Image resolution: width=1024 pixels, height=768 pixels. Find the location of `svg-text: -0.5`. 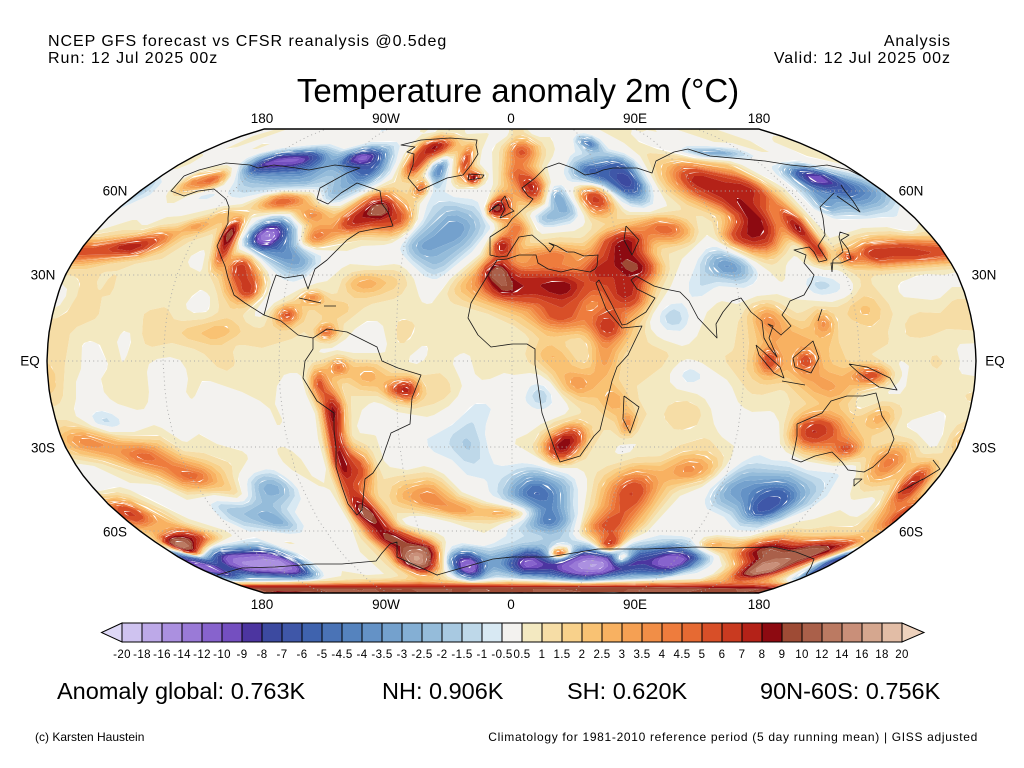

svg-text: -0.5 is located at coordinates (501, 655).